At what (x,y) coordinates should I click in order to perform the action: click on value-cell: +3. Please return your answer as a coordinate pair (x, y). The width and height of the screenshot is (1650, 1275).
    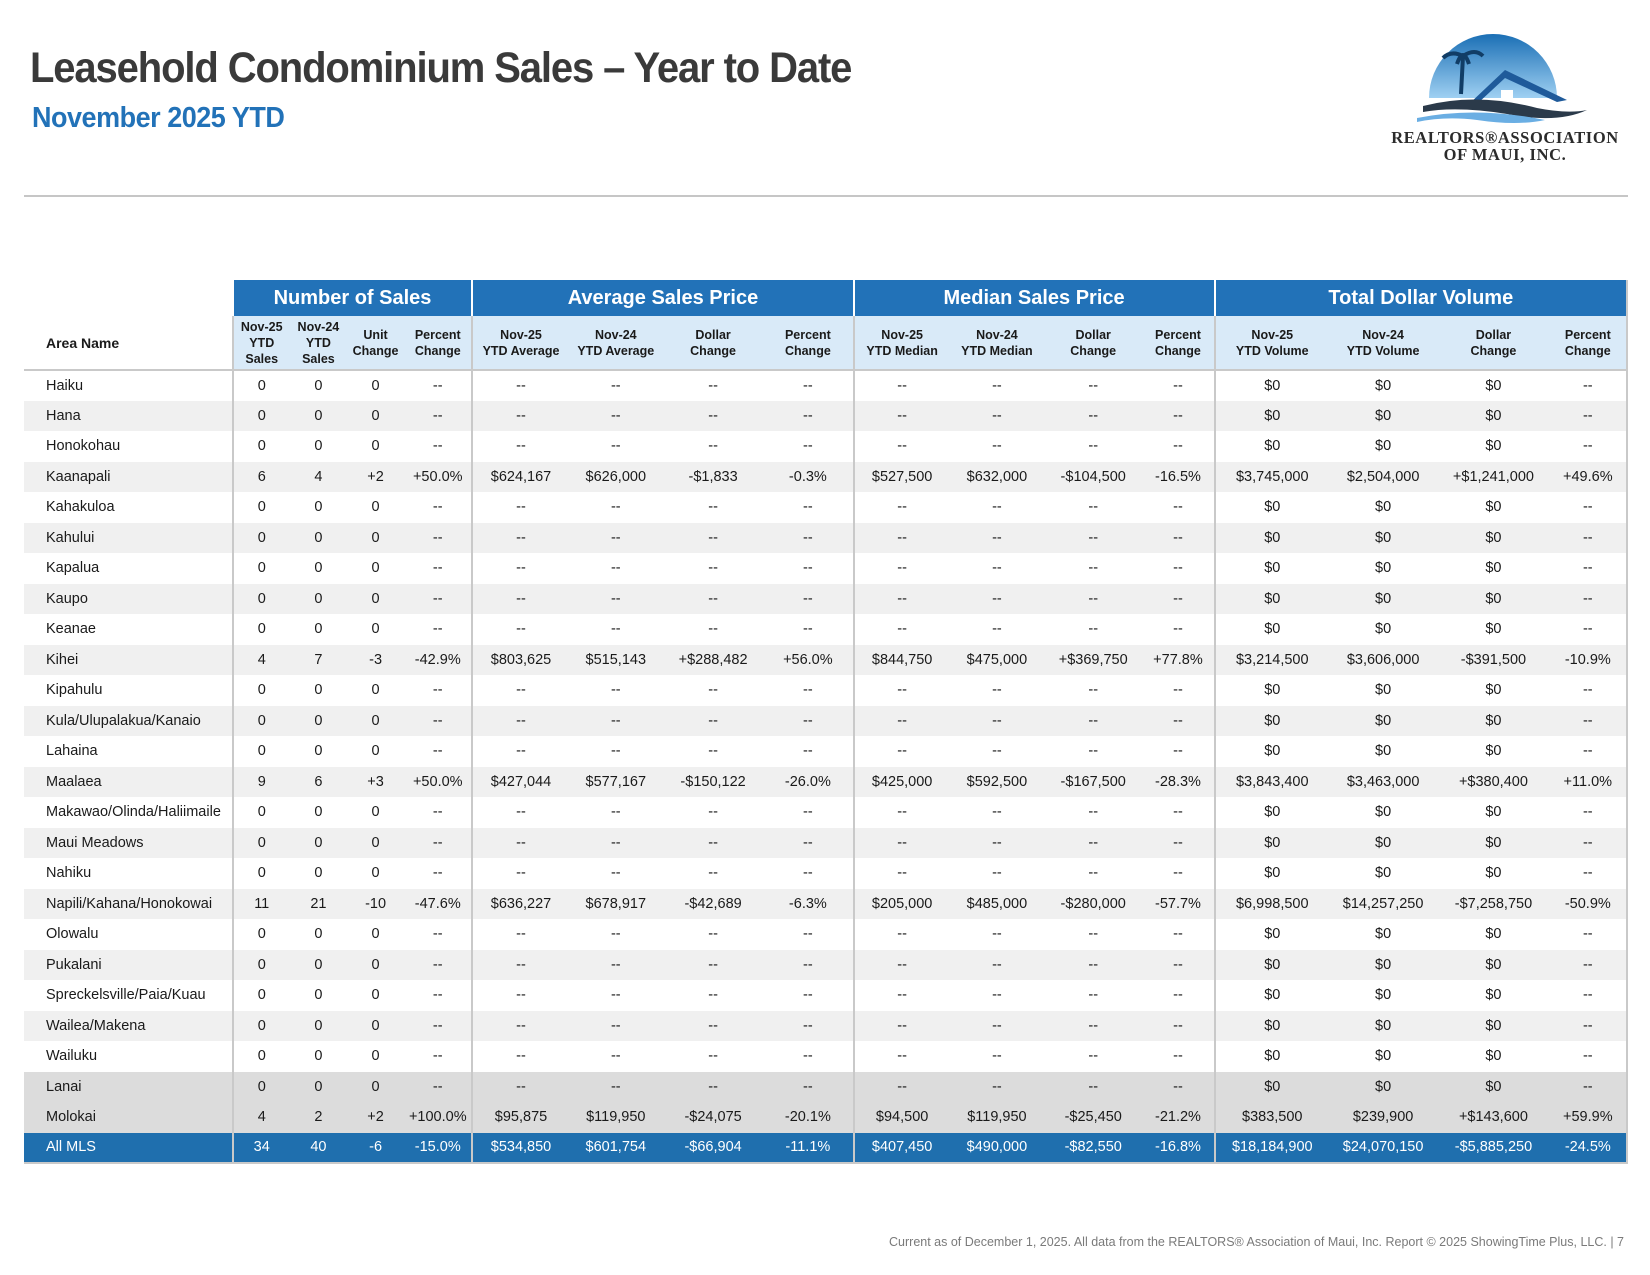
    Looking at the image, I should click on (375, 781).